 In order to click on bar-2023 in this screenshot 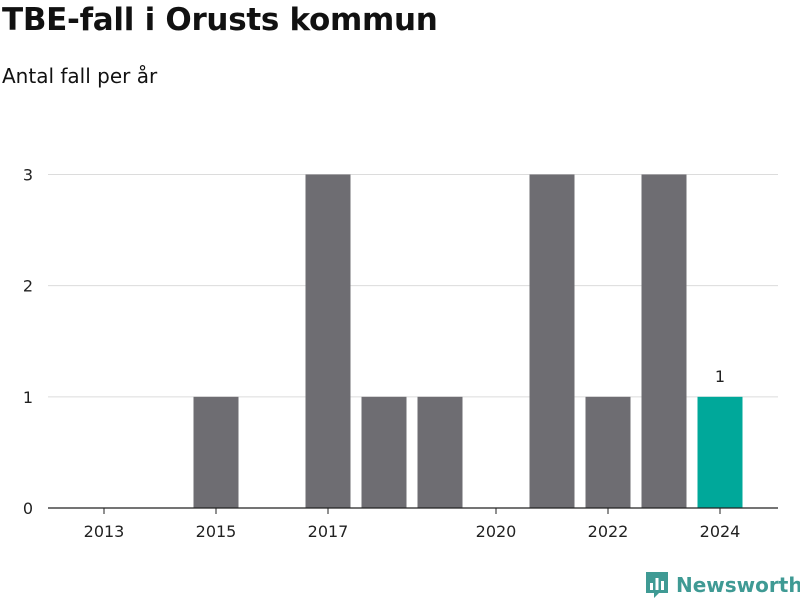, I will do `click(664, 341)`.